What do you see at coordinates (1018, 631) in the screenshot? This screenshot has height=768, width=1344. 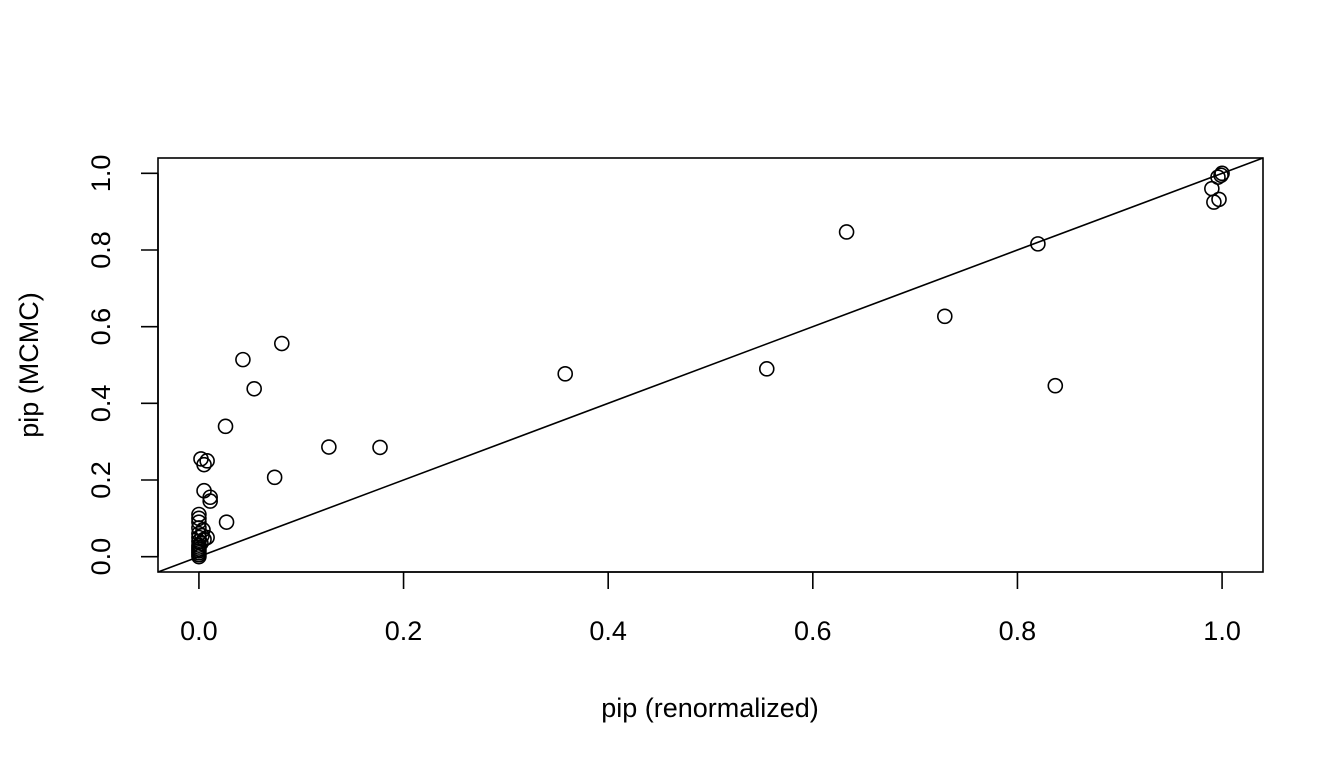 I see `x-tick-label: 0.8` at bounding box center [1018, 631].